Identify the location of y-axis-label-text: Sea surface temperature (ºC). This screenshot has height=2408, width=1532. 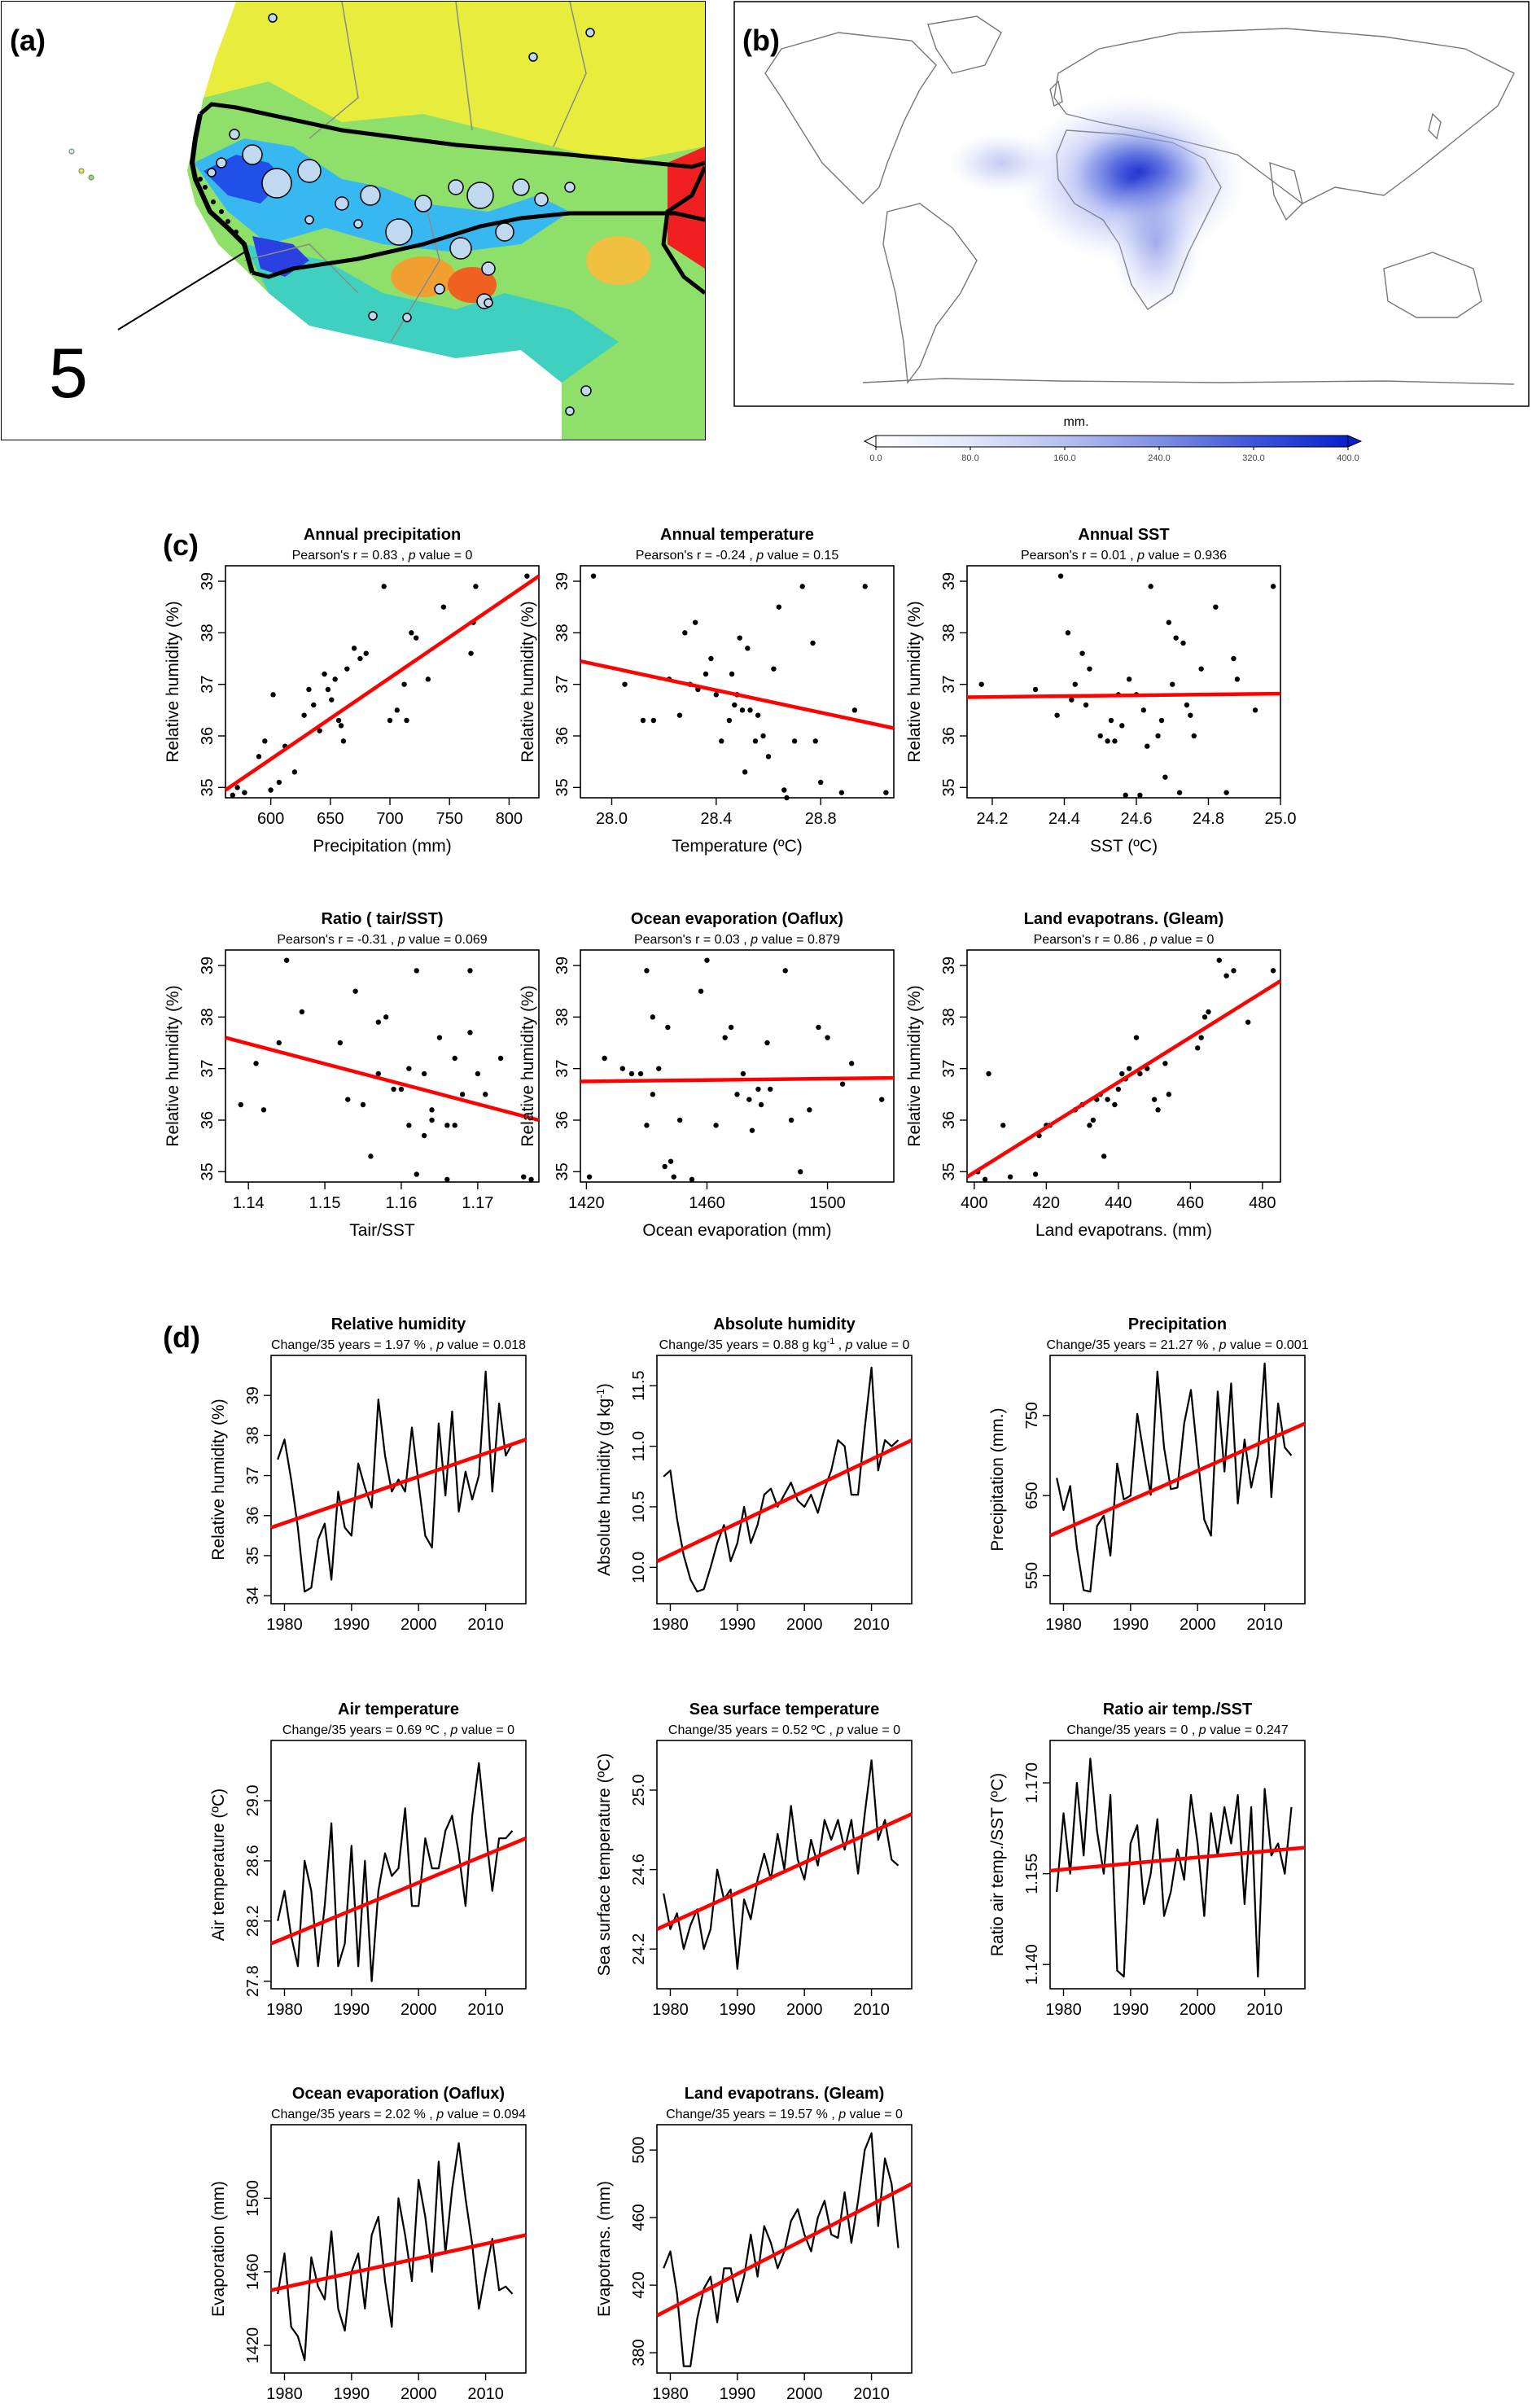
(604, 1865).